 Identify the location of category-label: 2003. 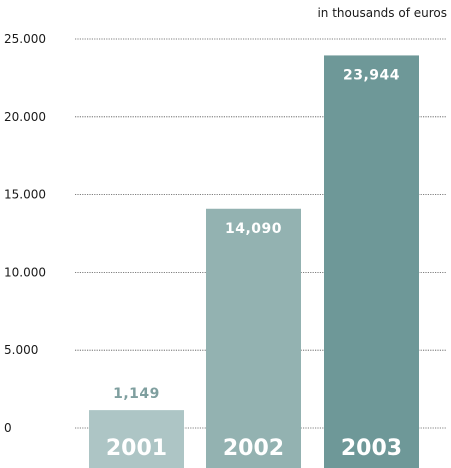
(371, 448).